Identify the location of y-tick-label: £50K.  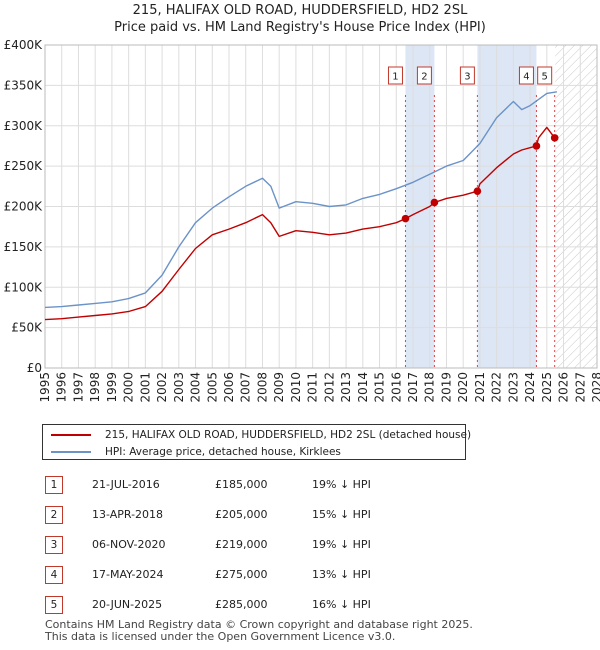
(27, 328).